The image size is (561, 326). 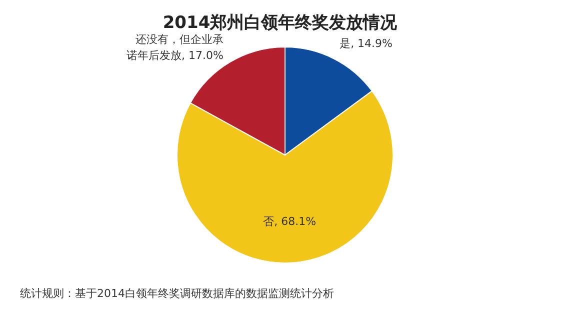 I want to click on chart-title: 2014郑州白领年终奖发放情况, so click(x=280, y=23).